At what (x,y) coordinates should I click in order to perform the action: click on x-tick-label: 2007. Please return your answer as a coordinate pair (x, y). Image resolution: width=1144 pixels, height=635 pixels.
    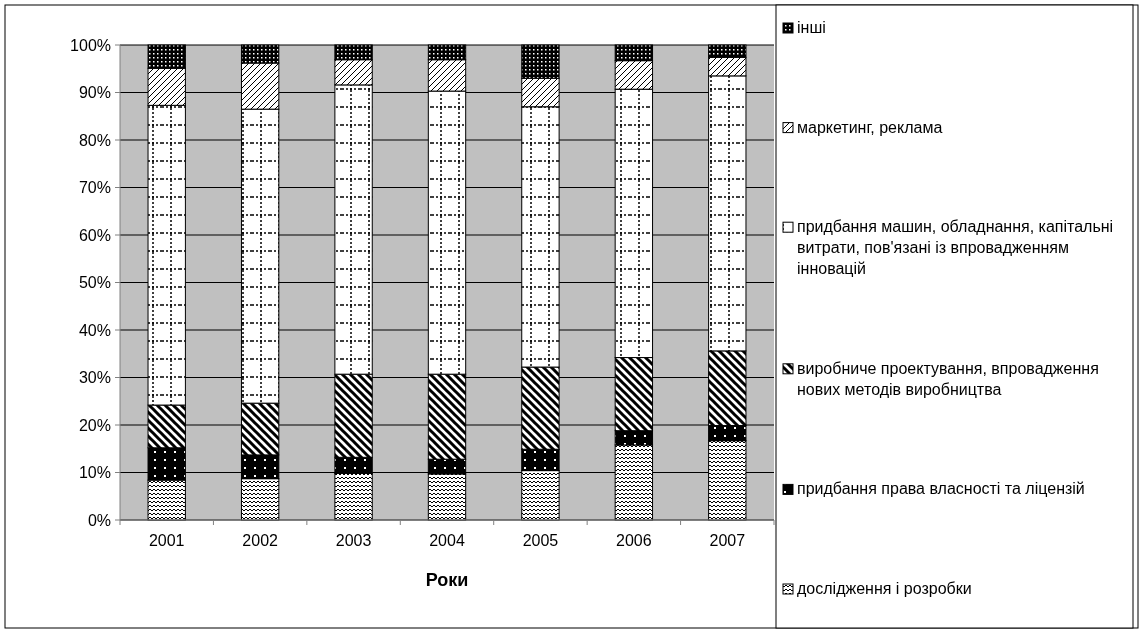
    Looking at the image, I should click on (727, 540).